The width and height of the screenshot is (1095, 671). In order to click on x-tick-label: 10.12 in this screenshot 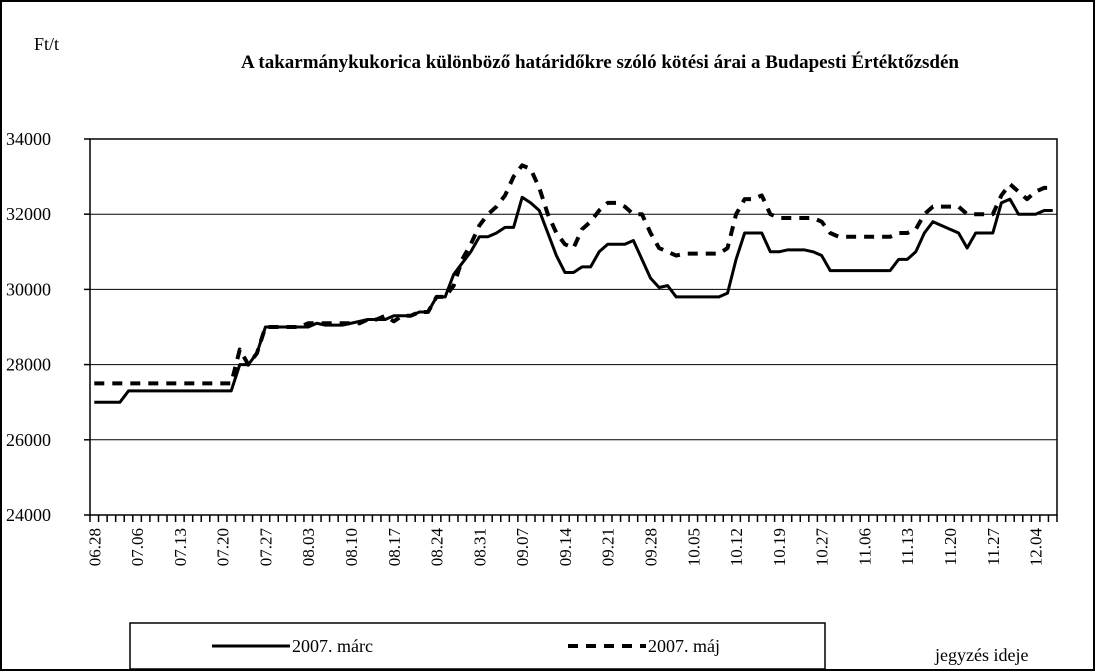, I will do `click(736, 547)`.